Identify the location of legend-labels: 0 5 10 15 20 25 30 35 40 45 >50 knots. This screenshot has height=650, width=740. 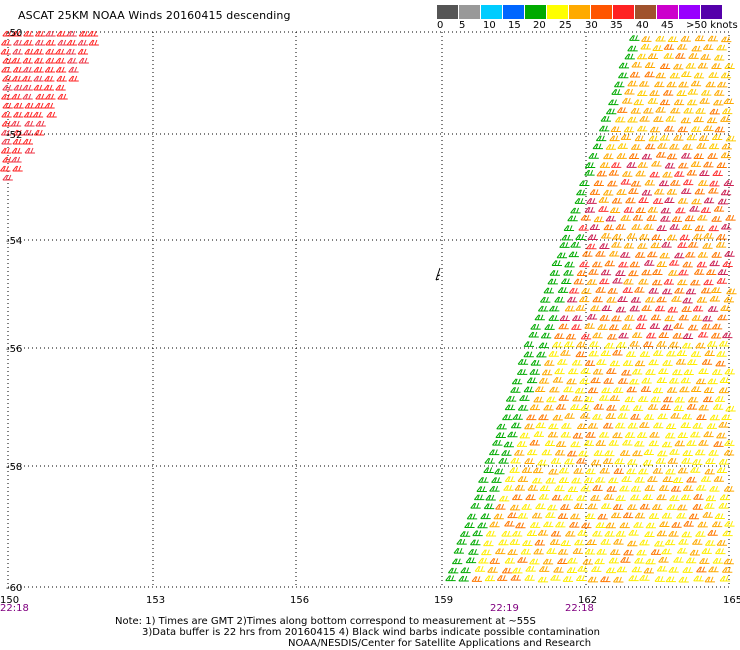
(585, 27).